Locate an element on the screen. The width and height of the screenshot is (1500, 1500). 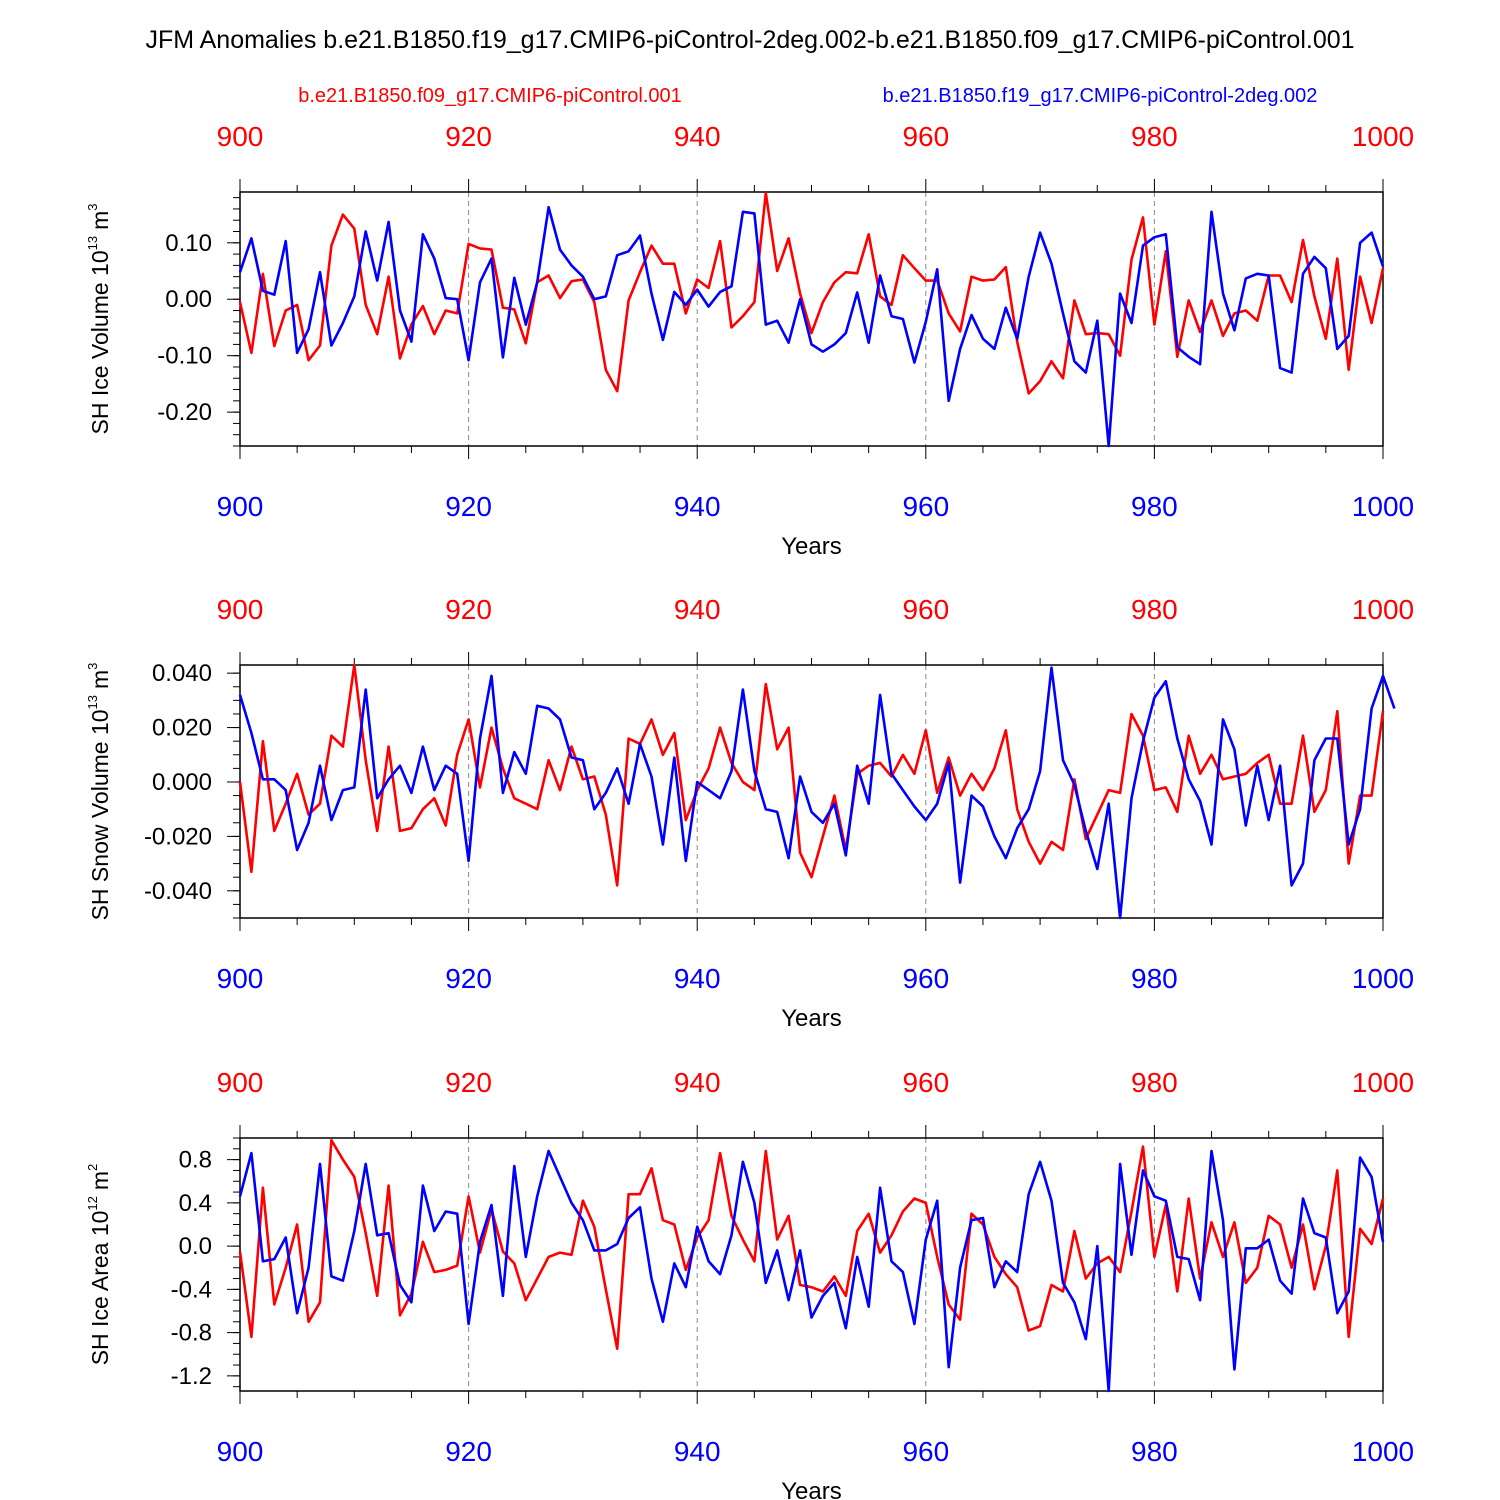
y-tick-label: -0.040 is located at coordinates (178, 891).